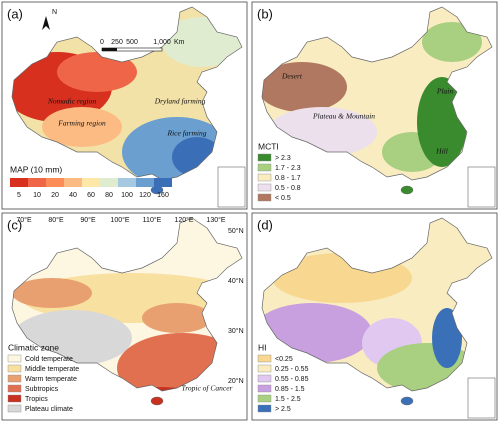 The width and height of the screenshot is (500, 428). I want to click on legend-label: 120, so click(145, 195).